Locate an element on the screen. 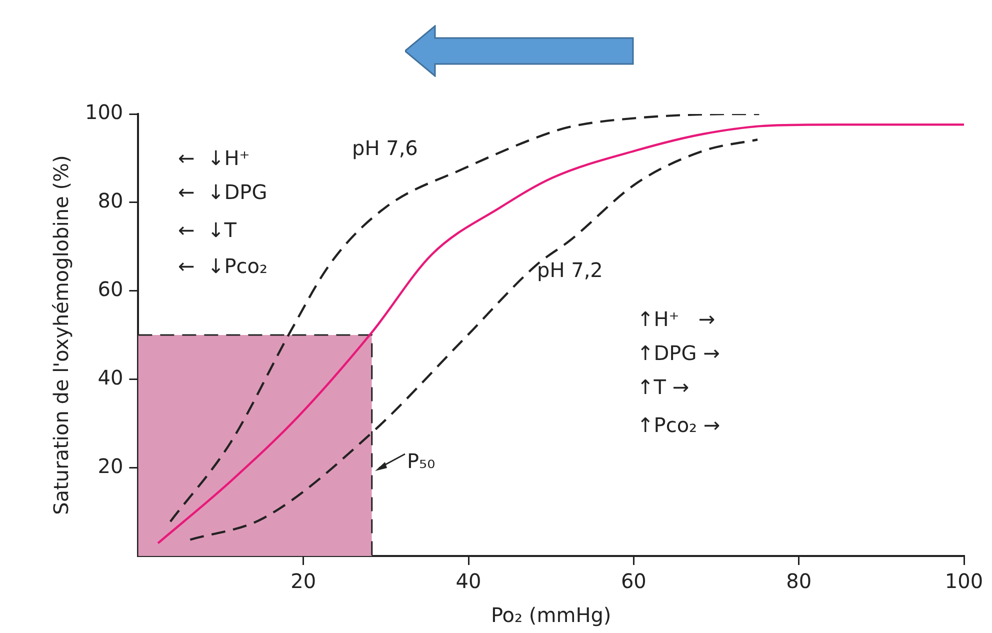 The width and height of the screenshot is (992, 633). x-tick-label: 60 is located at coordinates (633, 581).